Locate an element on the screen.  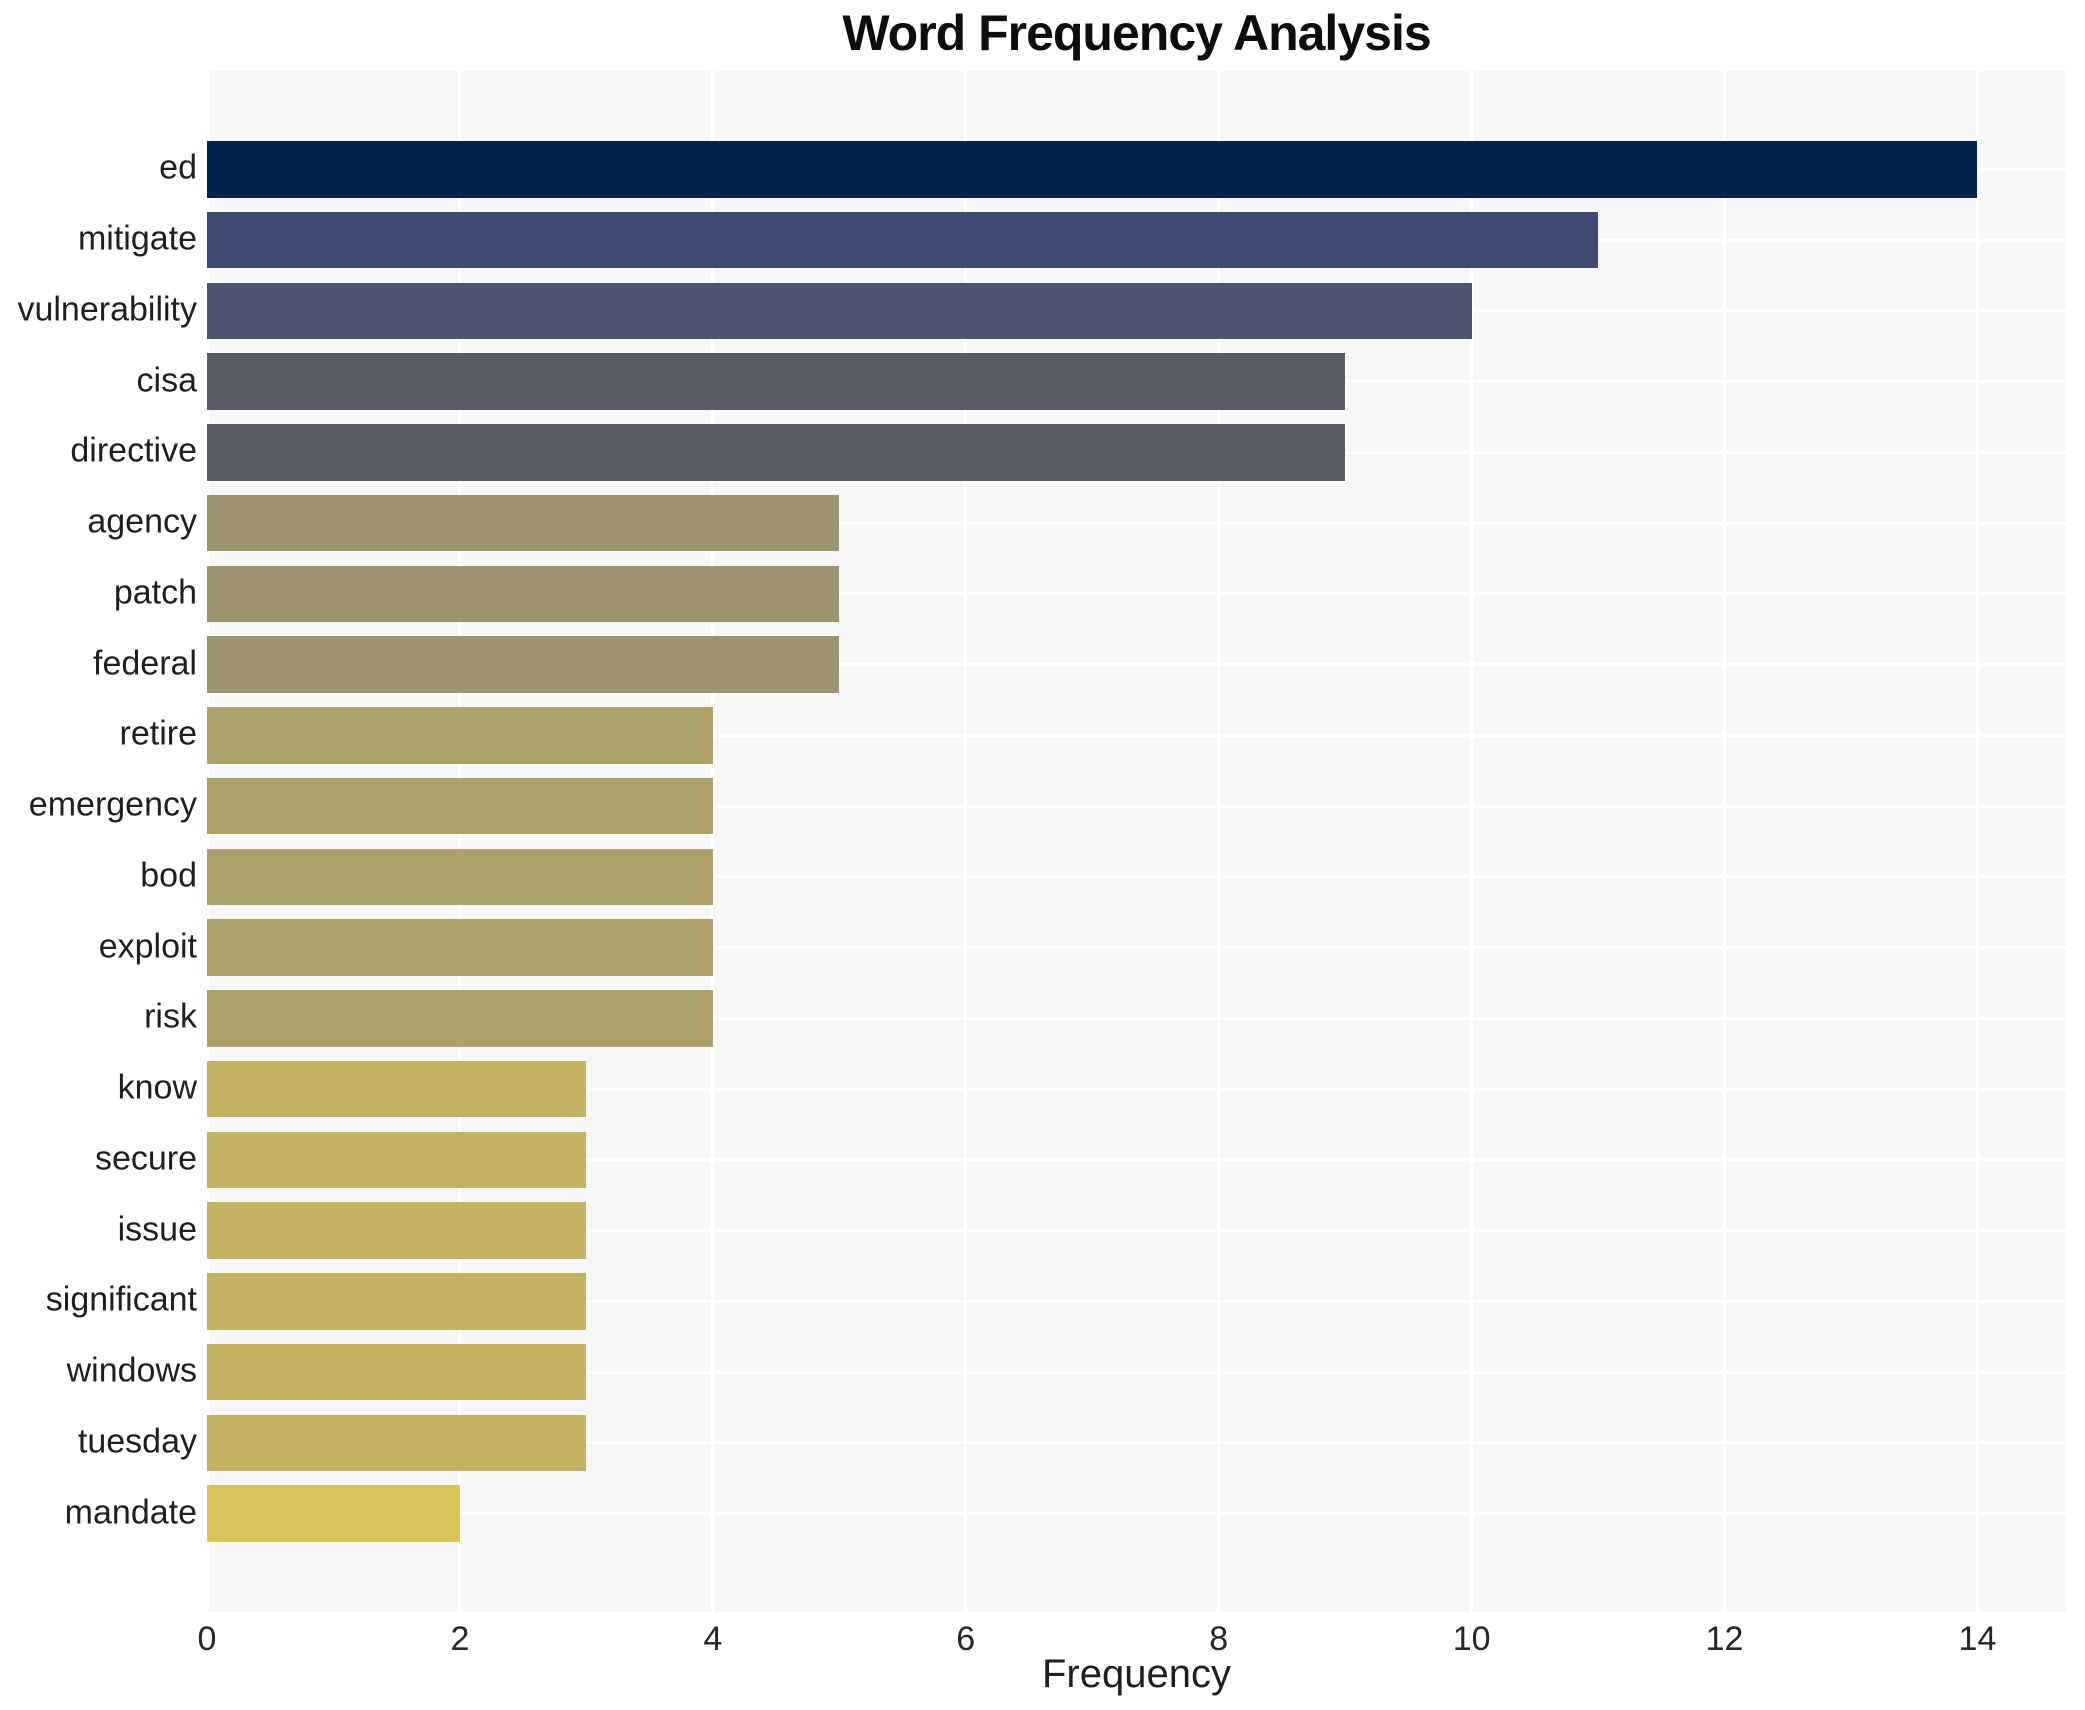
bar-patch is located at coordinates (523, 594).